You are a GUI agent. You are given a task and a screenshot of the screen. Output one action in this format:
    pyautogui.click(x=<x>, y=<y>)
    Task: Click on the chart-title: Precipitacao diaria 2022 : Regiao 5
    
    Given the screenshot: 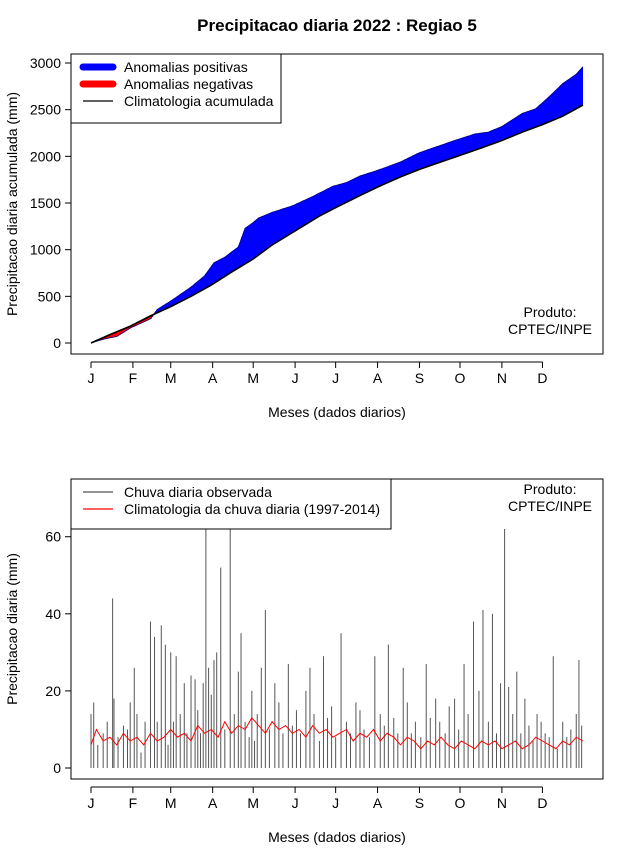 What is the action you would take?
    pyautogui.click(x=337, y=25)
    